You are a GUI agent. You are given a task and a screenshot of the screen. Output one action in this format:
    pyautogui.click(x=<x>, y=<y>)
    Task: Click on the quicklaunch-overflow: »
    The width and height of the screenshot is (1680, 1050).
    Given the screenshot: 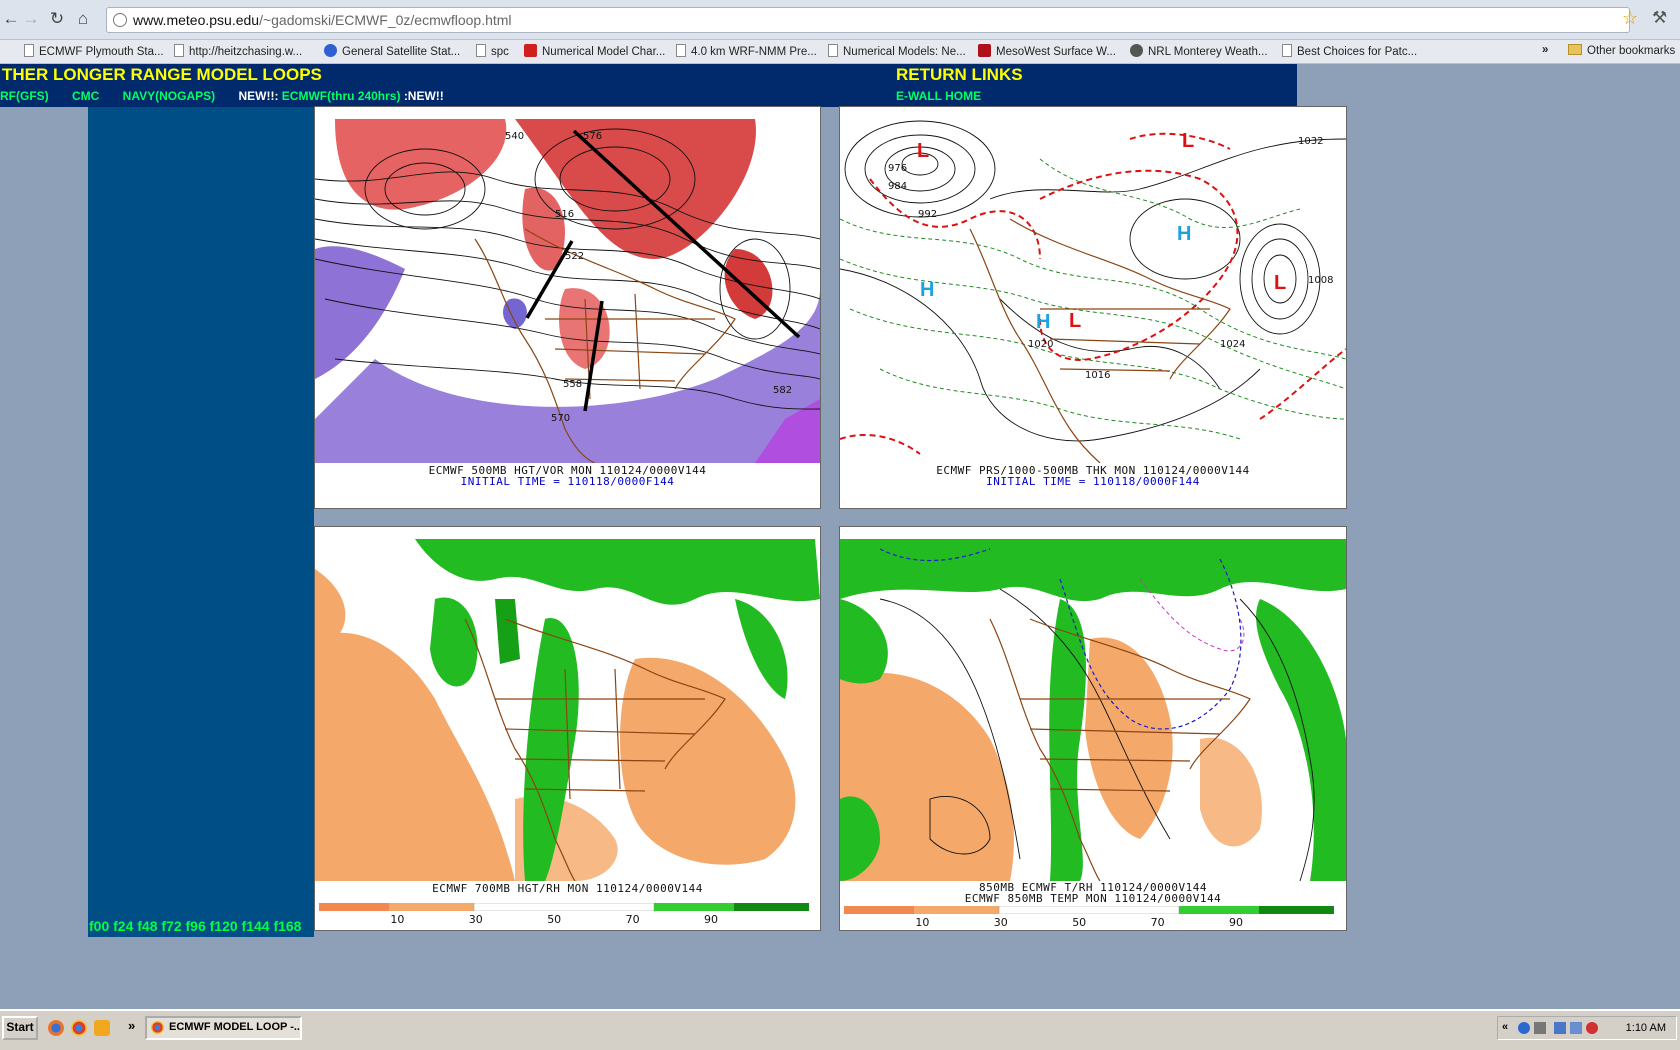 What is the action you would take?
    pyautogui.click(x=132, y=1025)
    